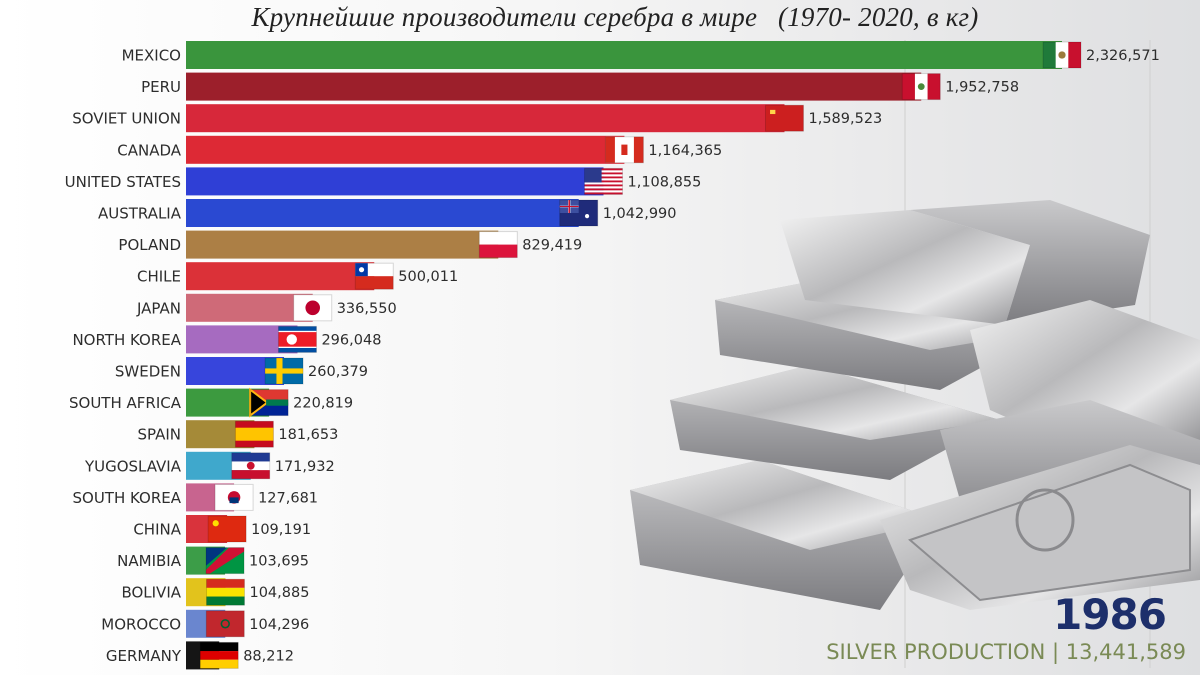 The image size is (1200, 675). I want to click on namibia-flag-icon, so click(225, 561).